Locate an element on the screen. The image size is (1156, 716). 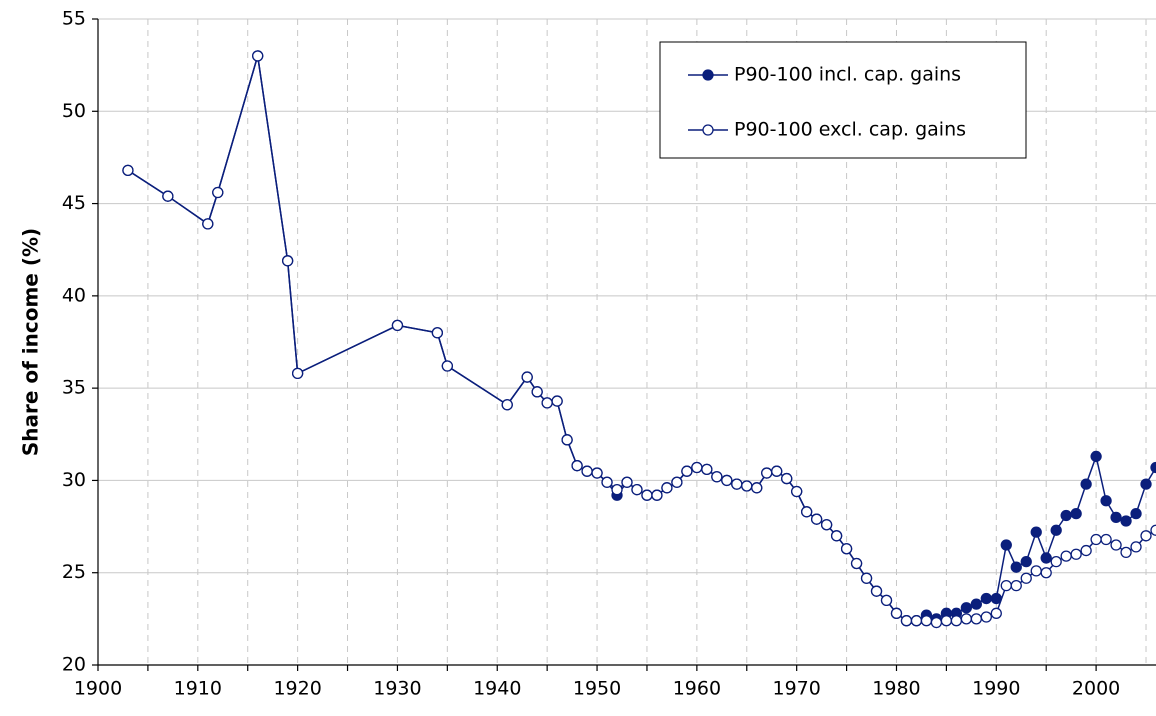
x-tick-label: 1990 is located at coordinates (996, 689).